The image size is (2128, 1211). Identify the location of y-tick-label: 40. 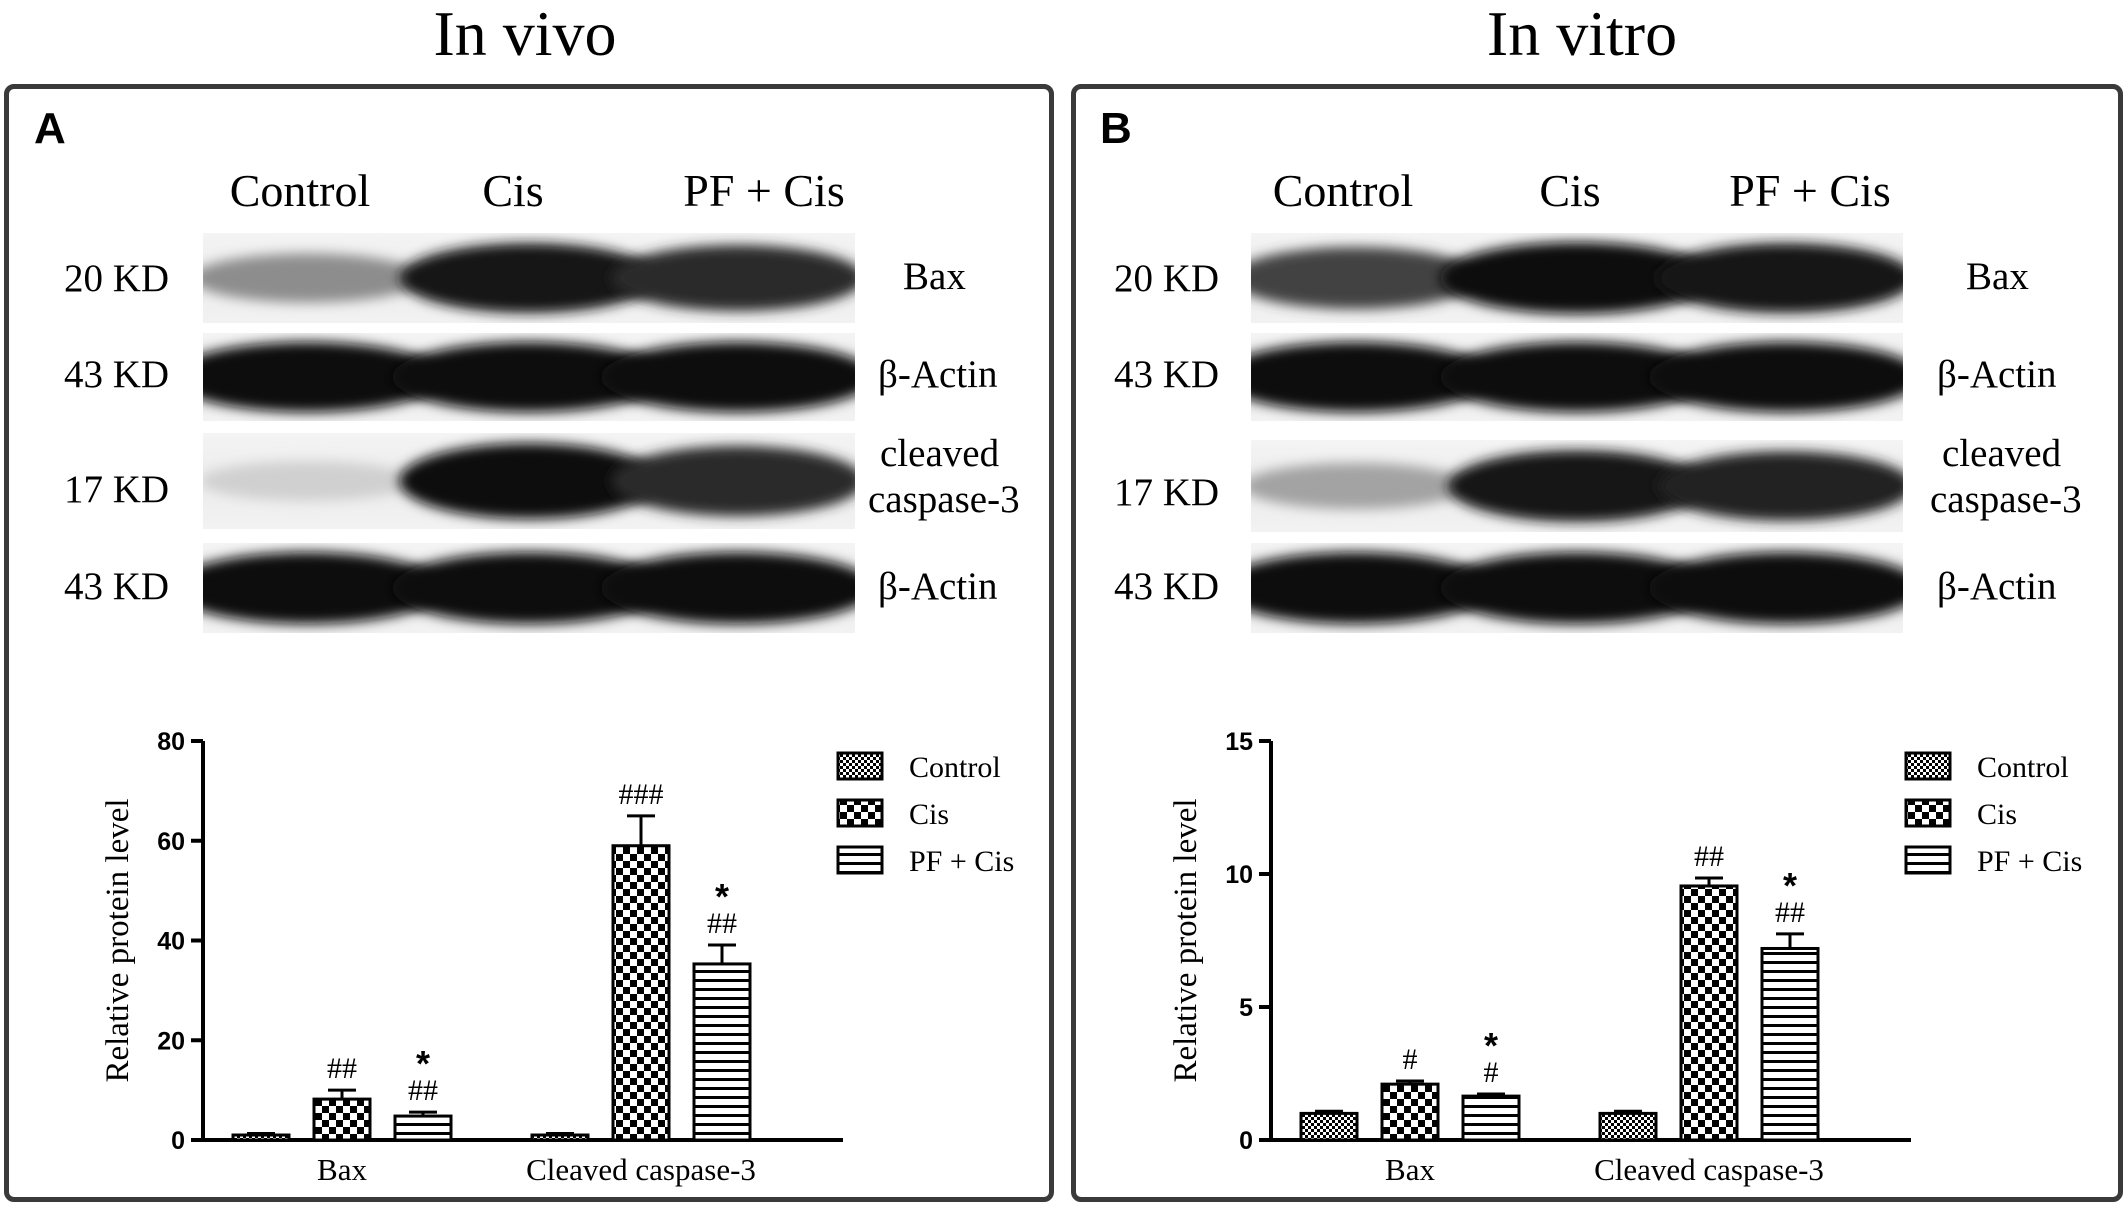
(171, 942).